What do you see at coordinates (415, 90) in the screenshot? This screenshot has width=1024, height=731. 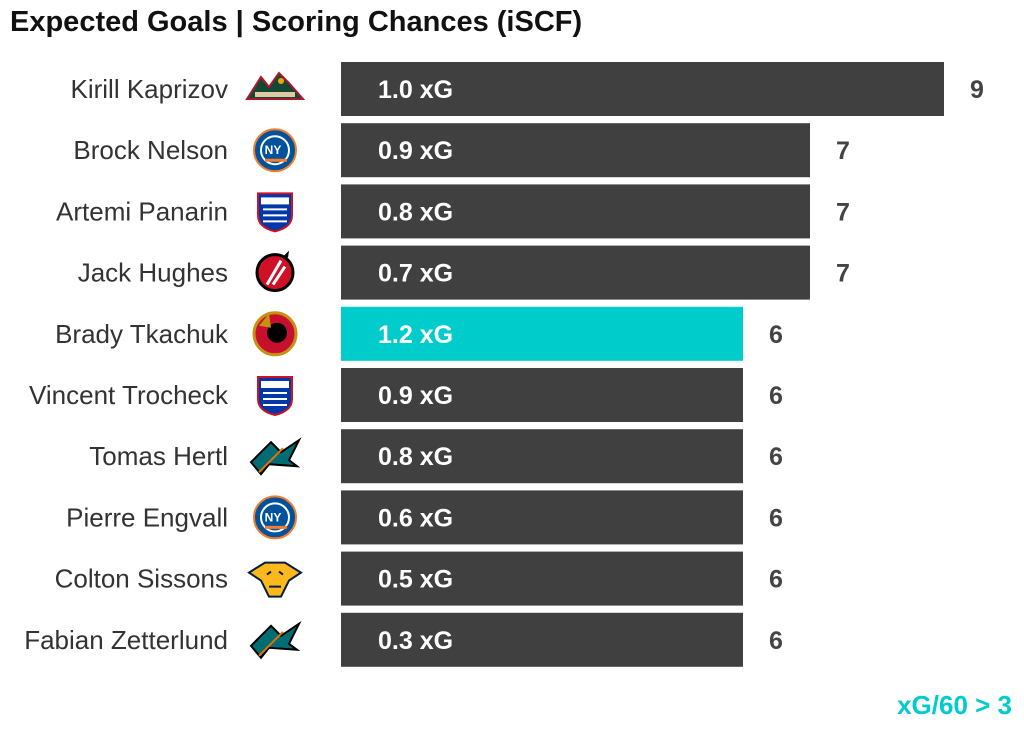 I see `xg-data-label: 1.0 xG` at bounding box center [415, 90].